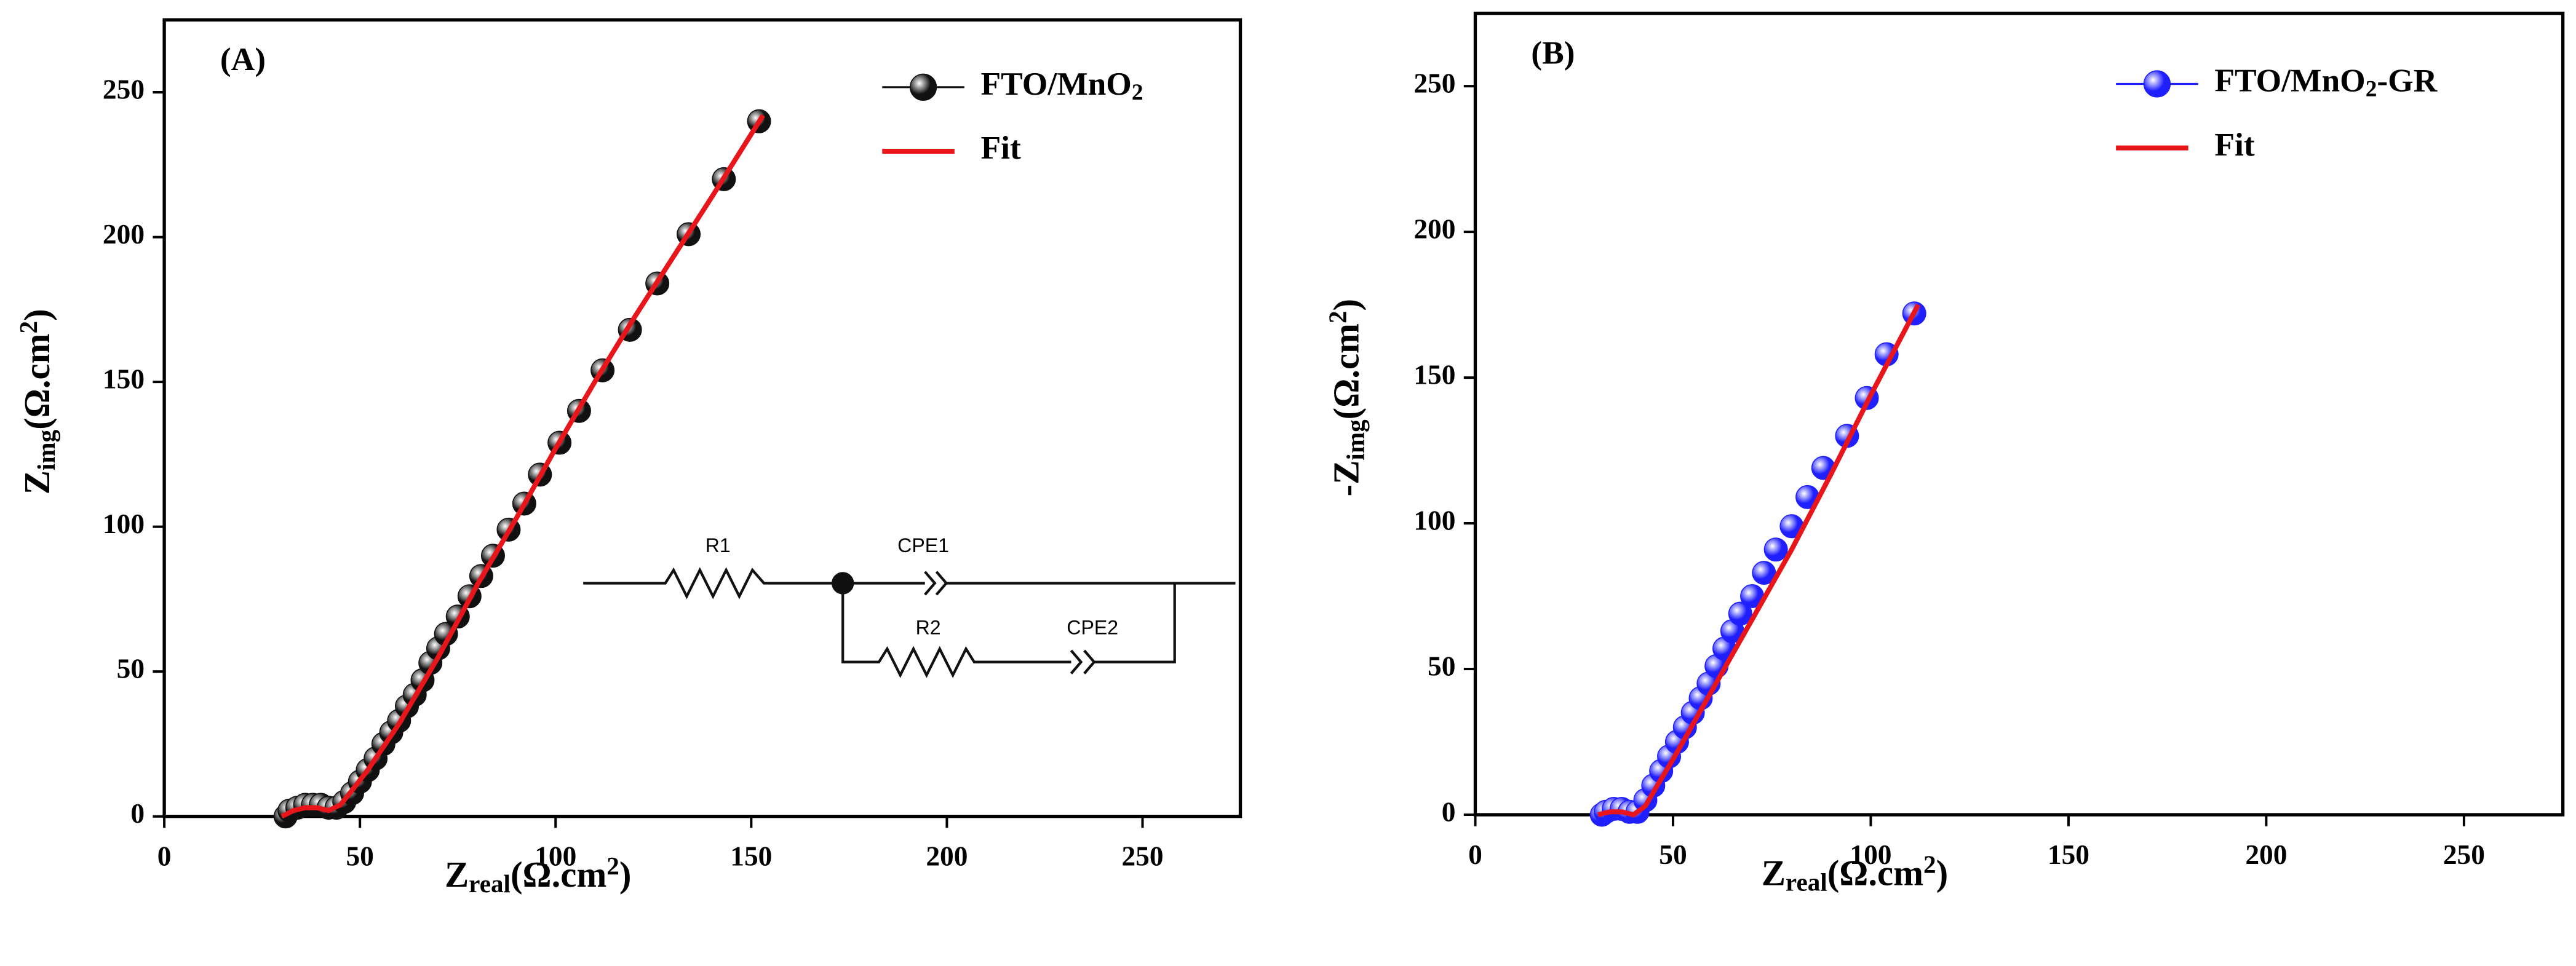 Image resolution: width=2576 pixels, height=966 pixels. What do you see at coordinates (1092, 628) in the screenshot?
I see `circuit-label: CPE2` at bounding box center [1092, 628].